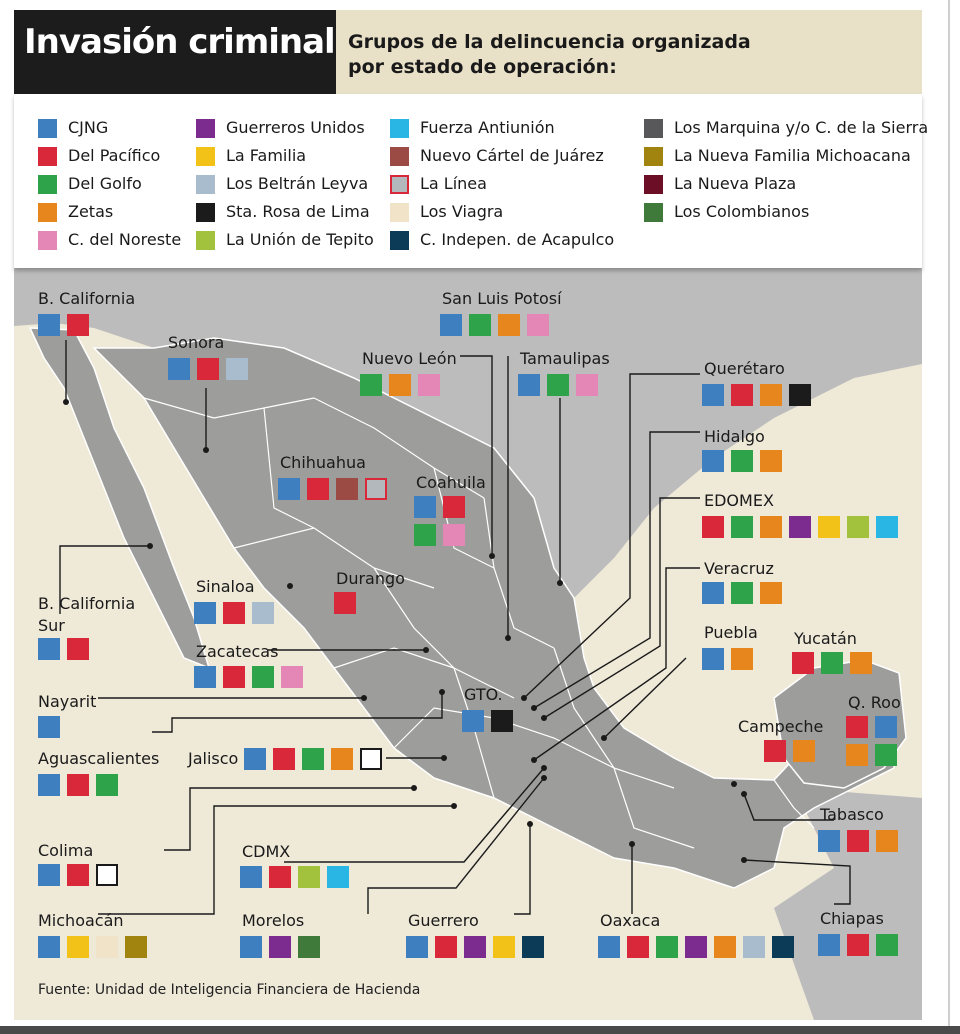 This screenshot has height=1034, width=960. Describe the element at coordinates (316, 759) in the screenshot. I see `state-groups-jalisco` at that location.